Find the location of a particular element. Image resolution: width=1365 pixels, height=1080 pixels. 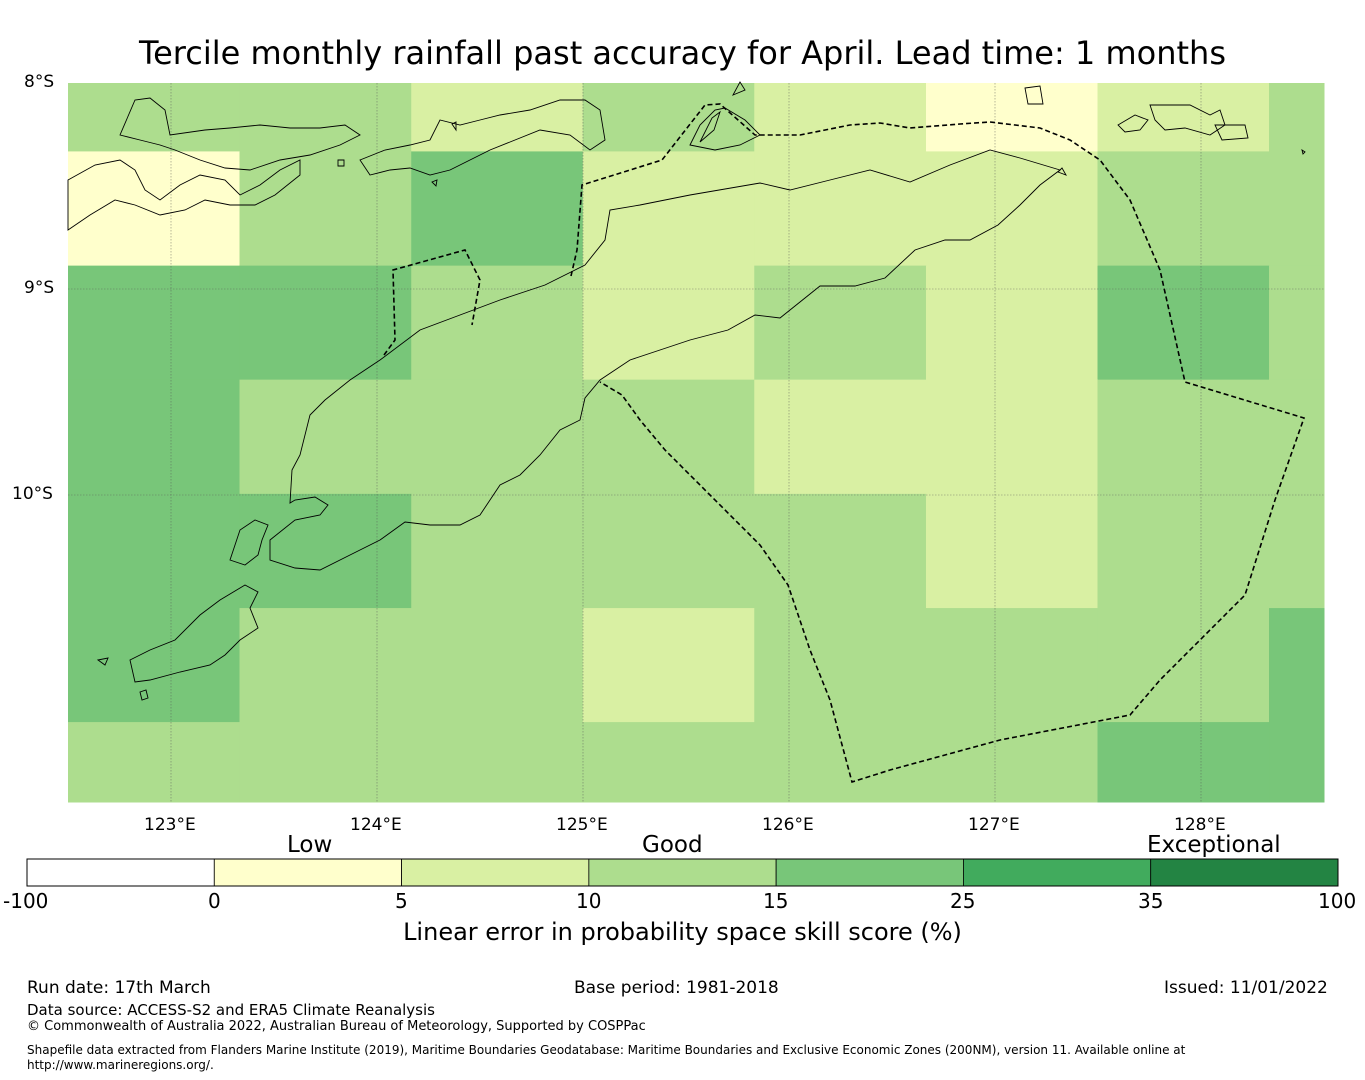

grid-cell-r3-c0 is located at coordinates (154, 437).